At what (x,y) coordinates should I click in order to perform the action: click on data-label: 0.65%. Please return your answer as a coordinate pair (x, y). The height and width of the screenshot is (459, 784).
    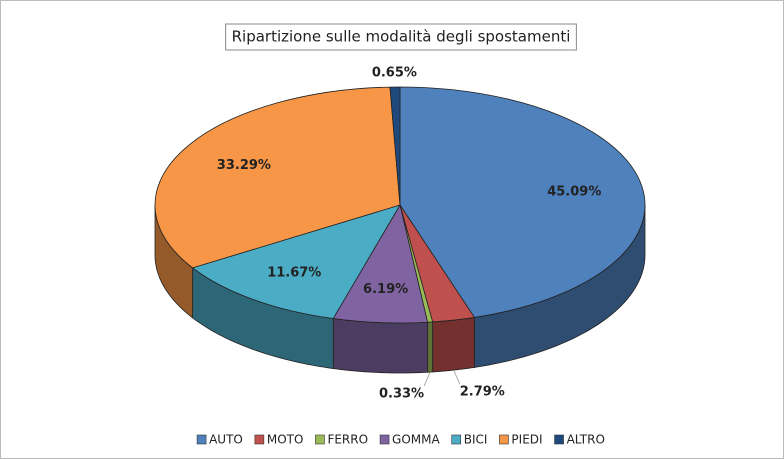
    Looking at the image, I should click on (394, 72).